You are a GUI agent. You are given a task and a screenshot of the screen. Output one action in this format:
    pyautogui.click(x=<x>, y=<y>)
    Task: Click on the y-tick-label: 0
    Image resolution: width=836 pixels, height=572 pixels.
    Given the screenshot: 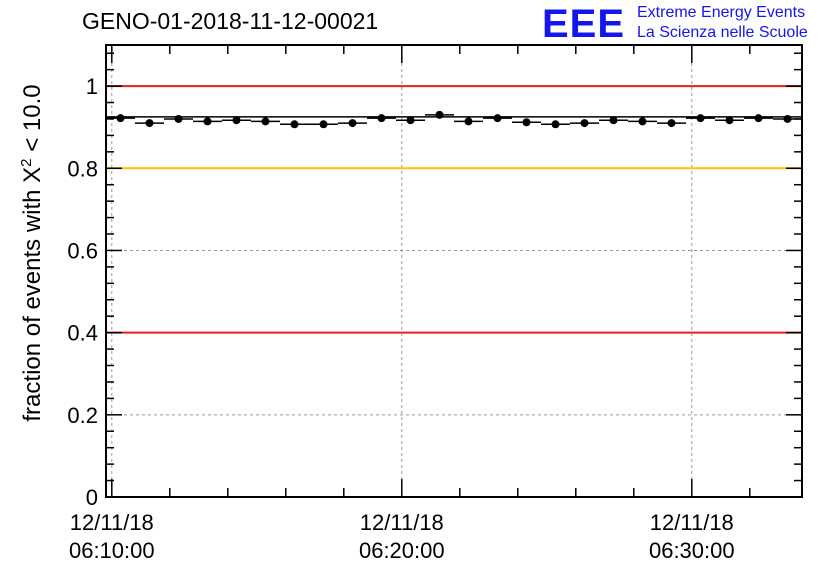 What is the action you would take?
    pyautogui.click(x=92, y=497)
    